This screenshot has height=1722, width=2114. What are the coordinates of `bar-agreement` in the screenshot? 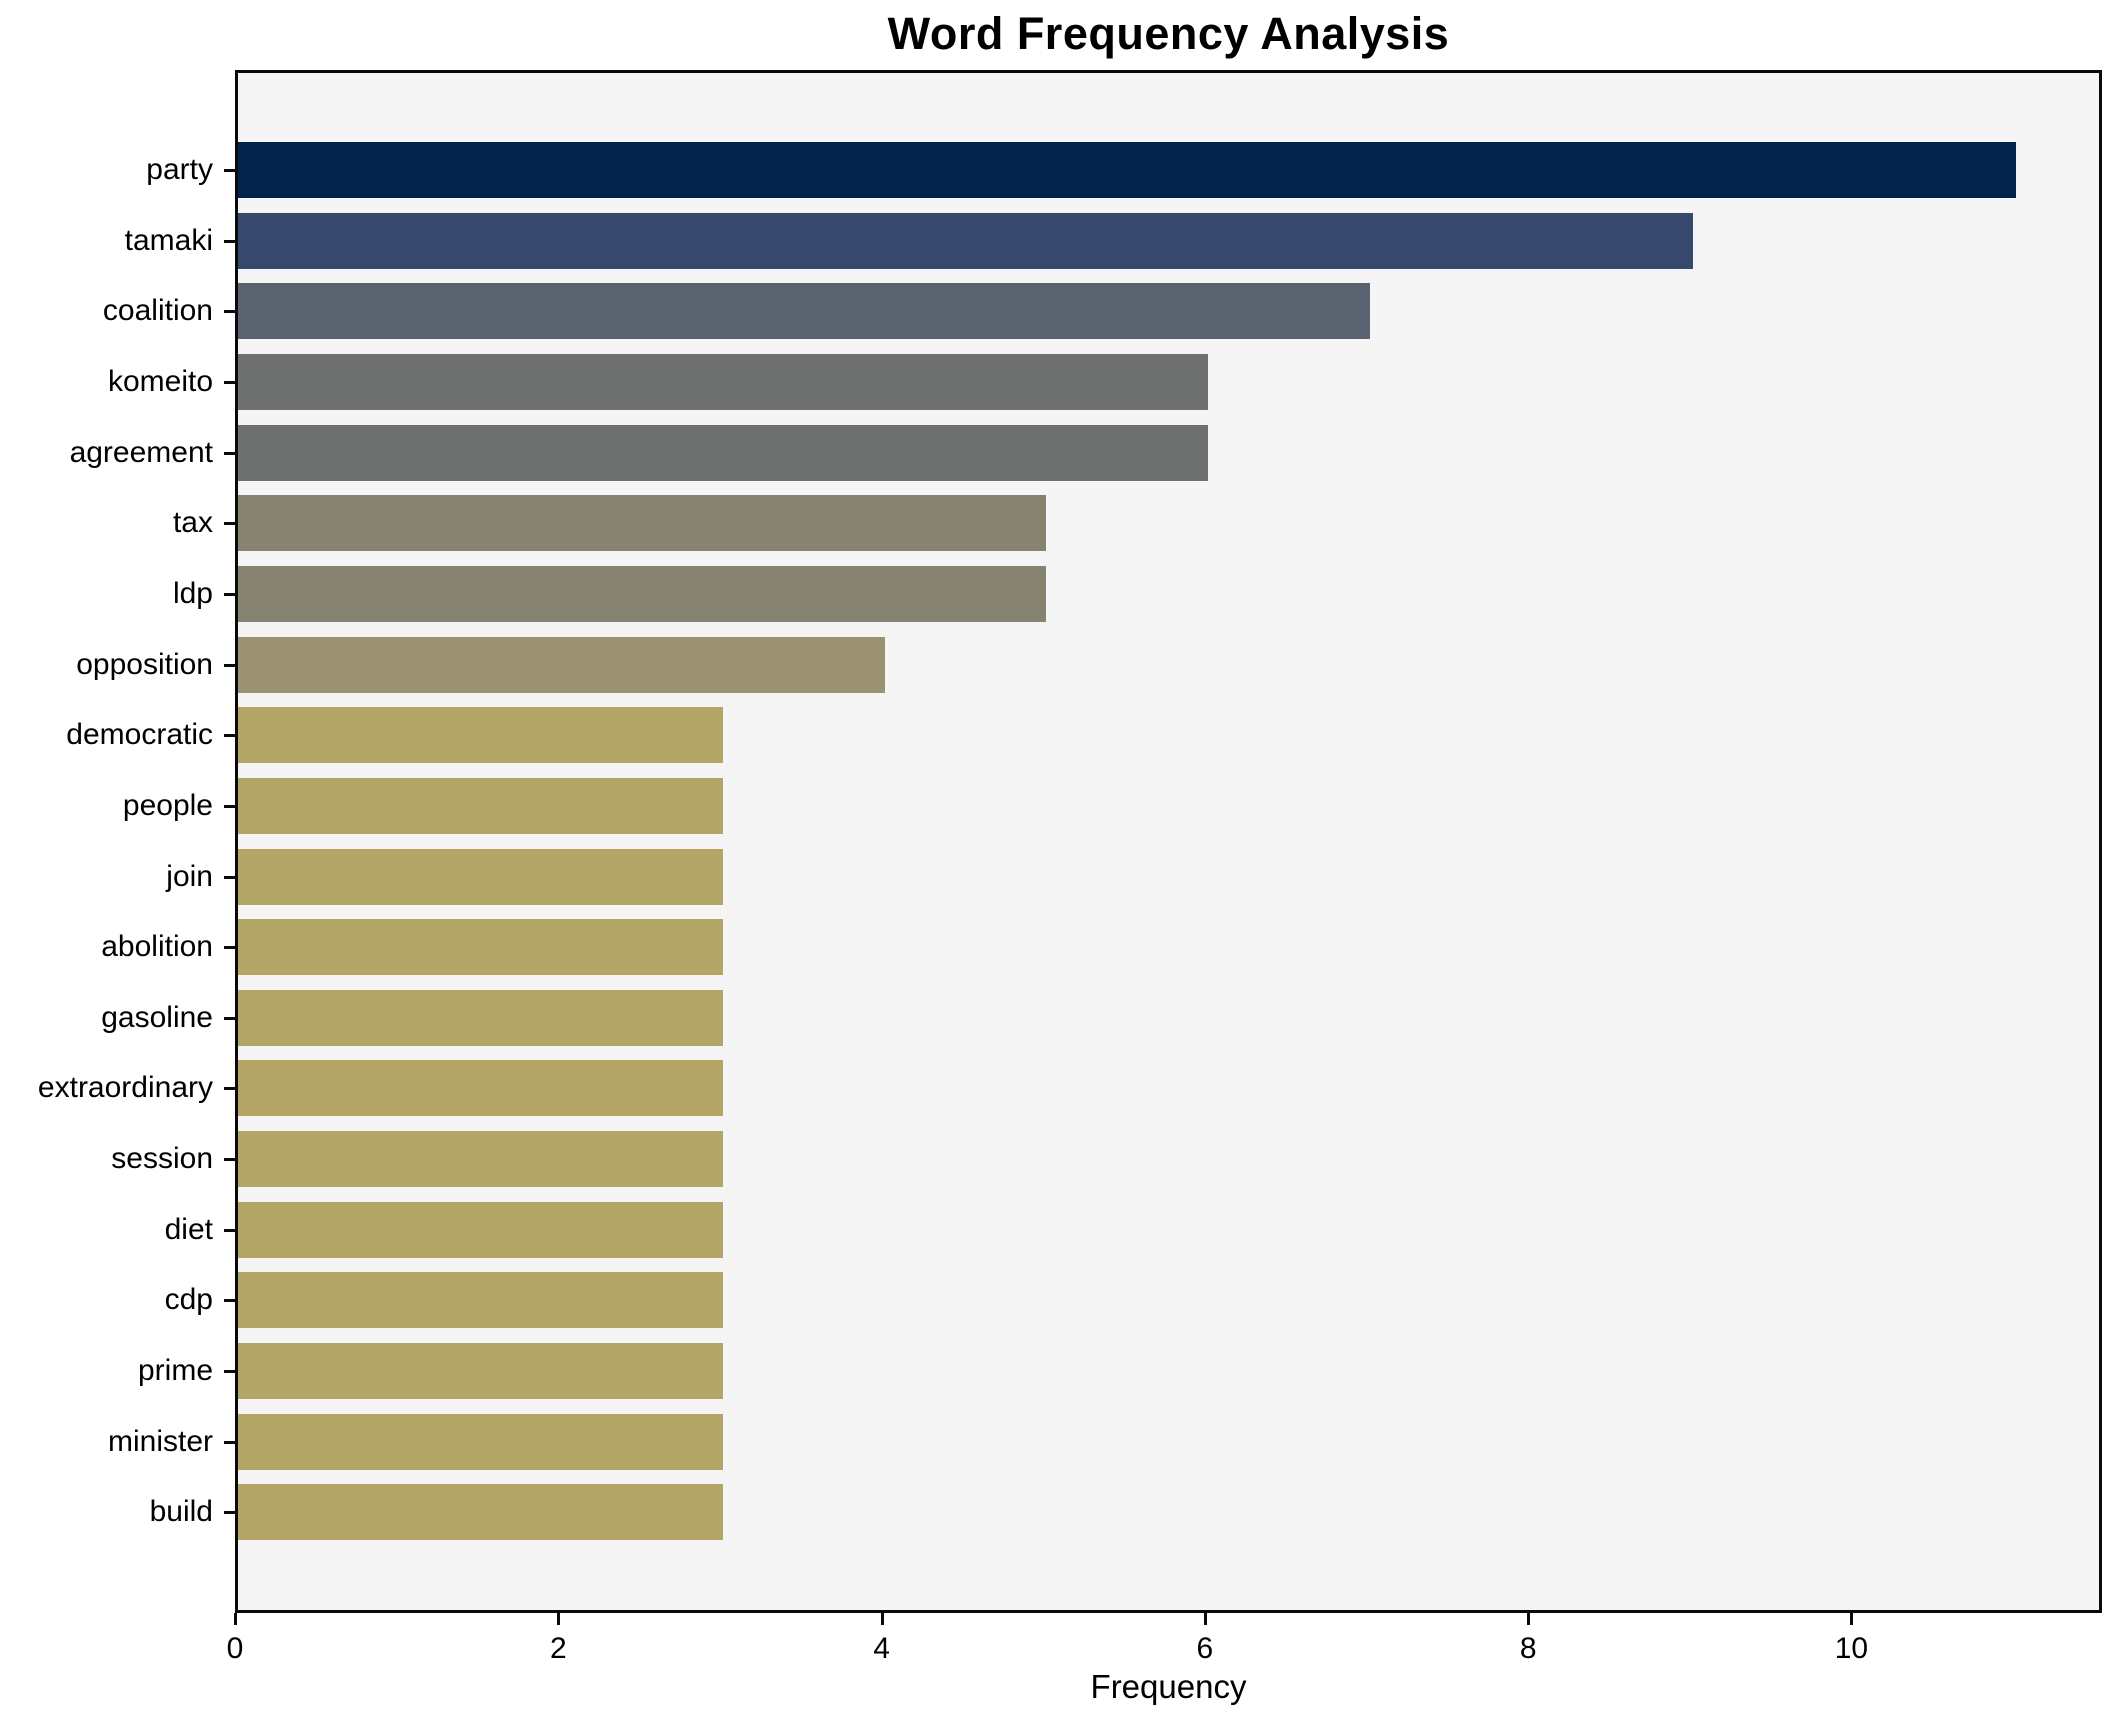 It's located at (723, 452).